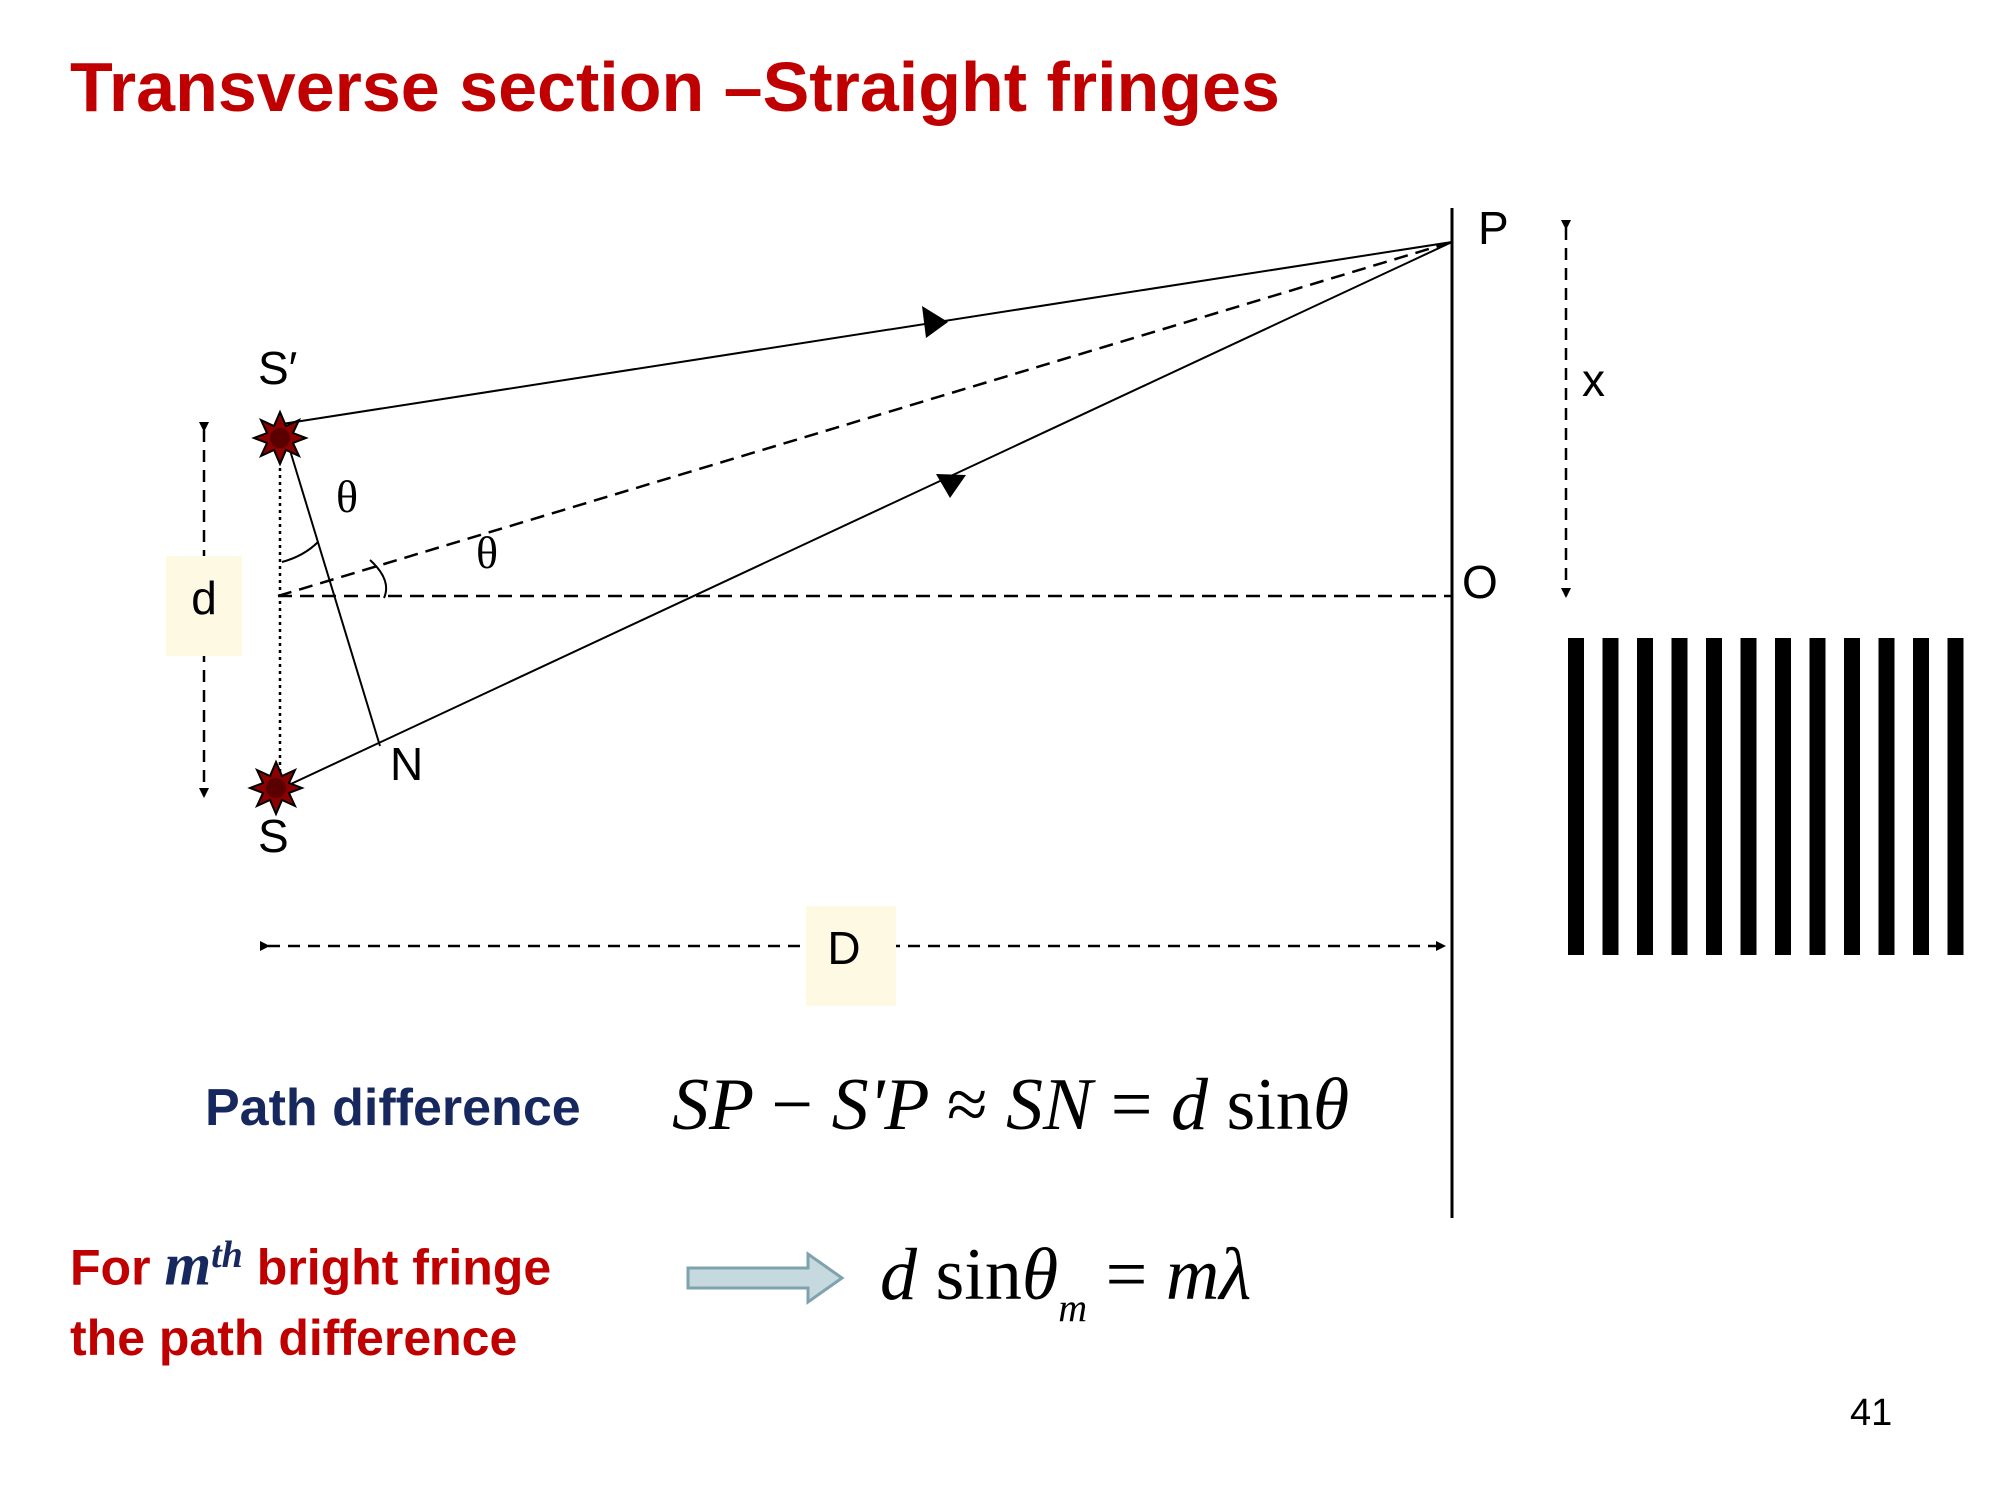 The width and height of the screenshot is (2000, 1500). What do you see at coordinates (1049, 1105) in the screenshot?
I see `eq1-sn: SN` at bounding box center [1049, 1105].